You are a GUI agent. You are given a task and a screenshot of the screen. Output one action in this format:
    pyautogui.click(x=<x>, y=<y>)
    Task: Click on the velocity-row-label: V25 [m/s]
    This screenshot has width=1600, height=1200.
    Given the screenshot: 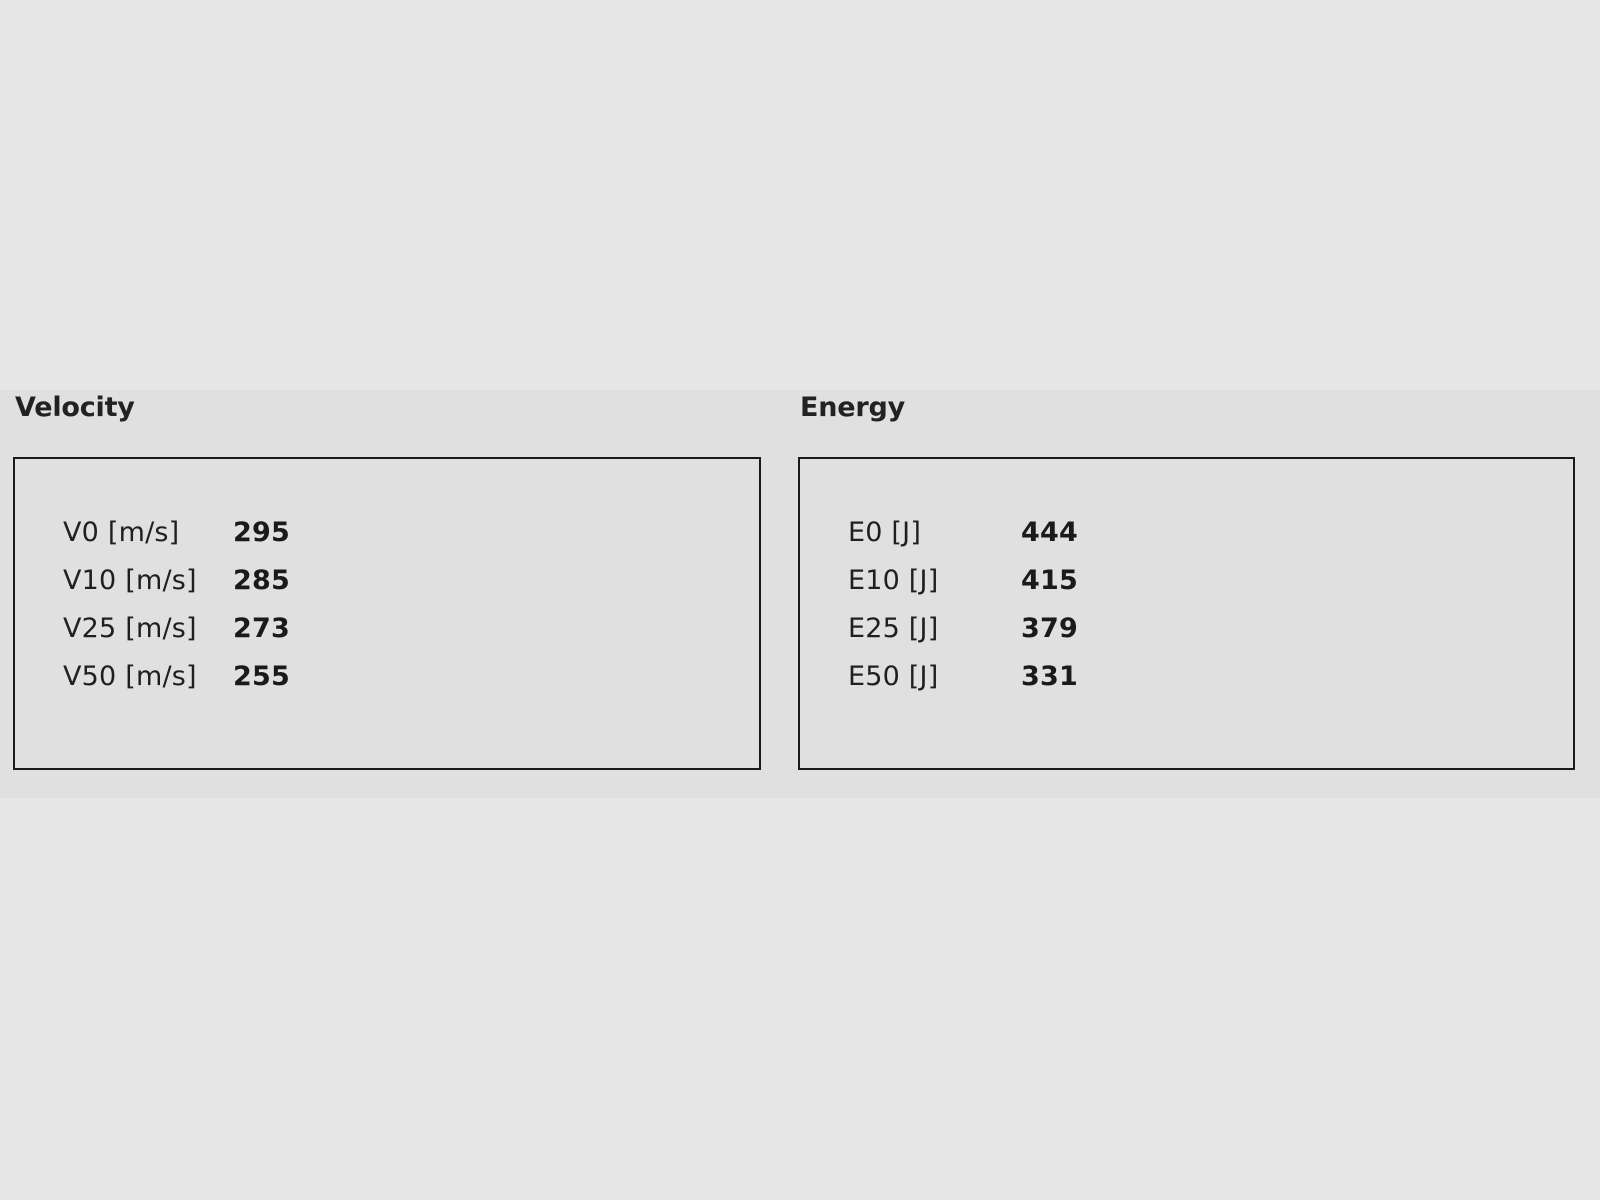 What is the action you would take?
    pyautogui.click(x=130, y=628)
    